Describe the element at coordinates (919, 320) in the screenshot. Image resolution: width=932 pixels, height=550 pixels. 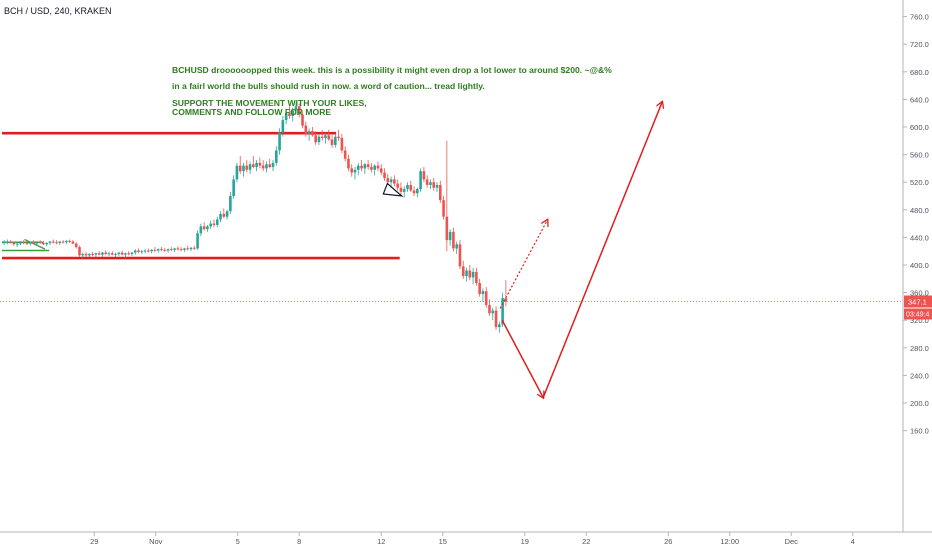
I see `price-tick-label: 320.0` at that location.